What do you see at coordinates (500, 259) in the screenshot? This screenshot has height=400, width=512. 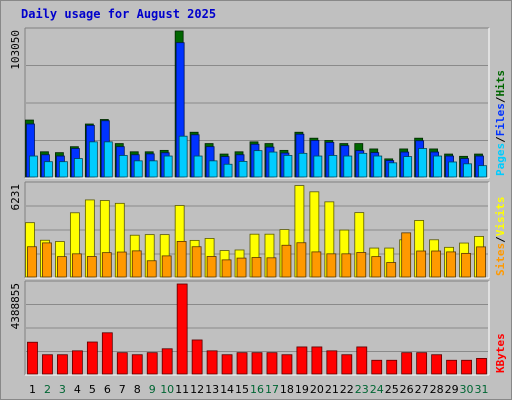 I see `legend-sites: Sites` at bounding box center [500, 259].